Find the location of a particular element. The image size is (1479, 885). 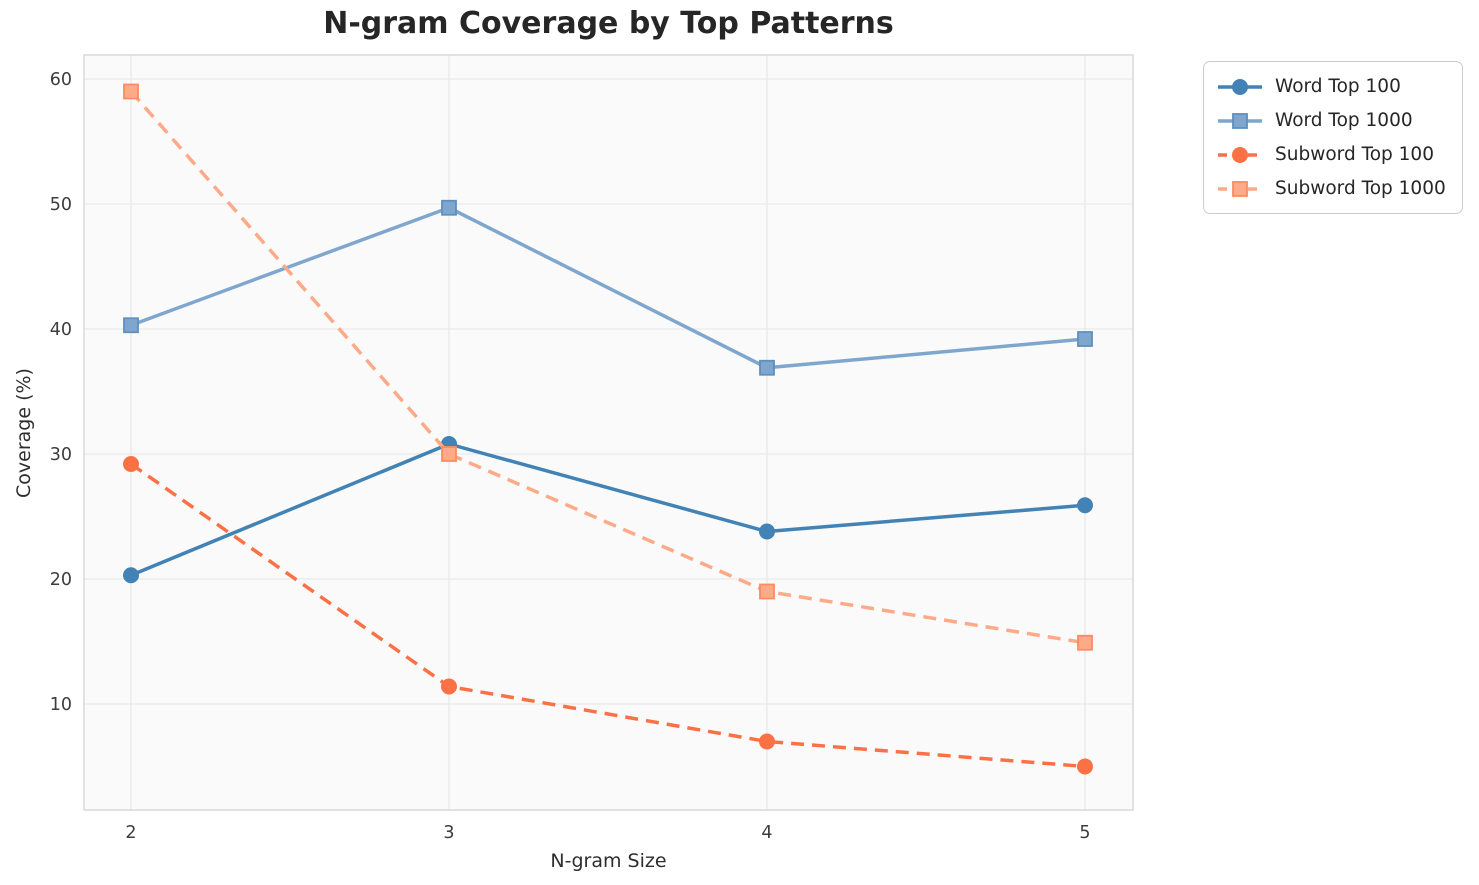

legend-item-subword-top-1000: Subword Top 1000 is located at coordinates (1331, 188).